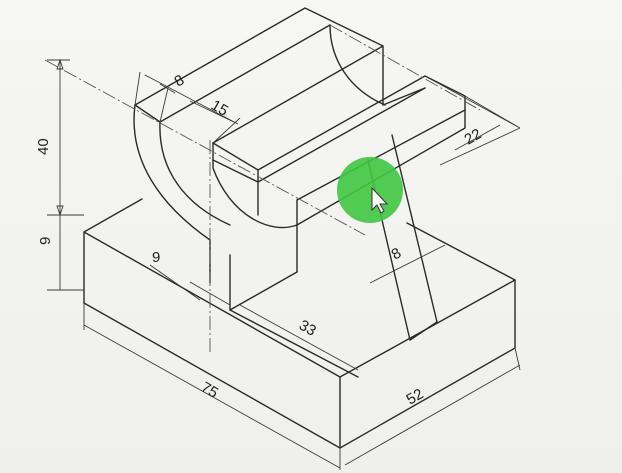  Describe the element at coordinates (209, 390) in the screenshot. I see `dim-75: 75` at that location.